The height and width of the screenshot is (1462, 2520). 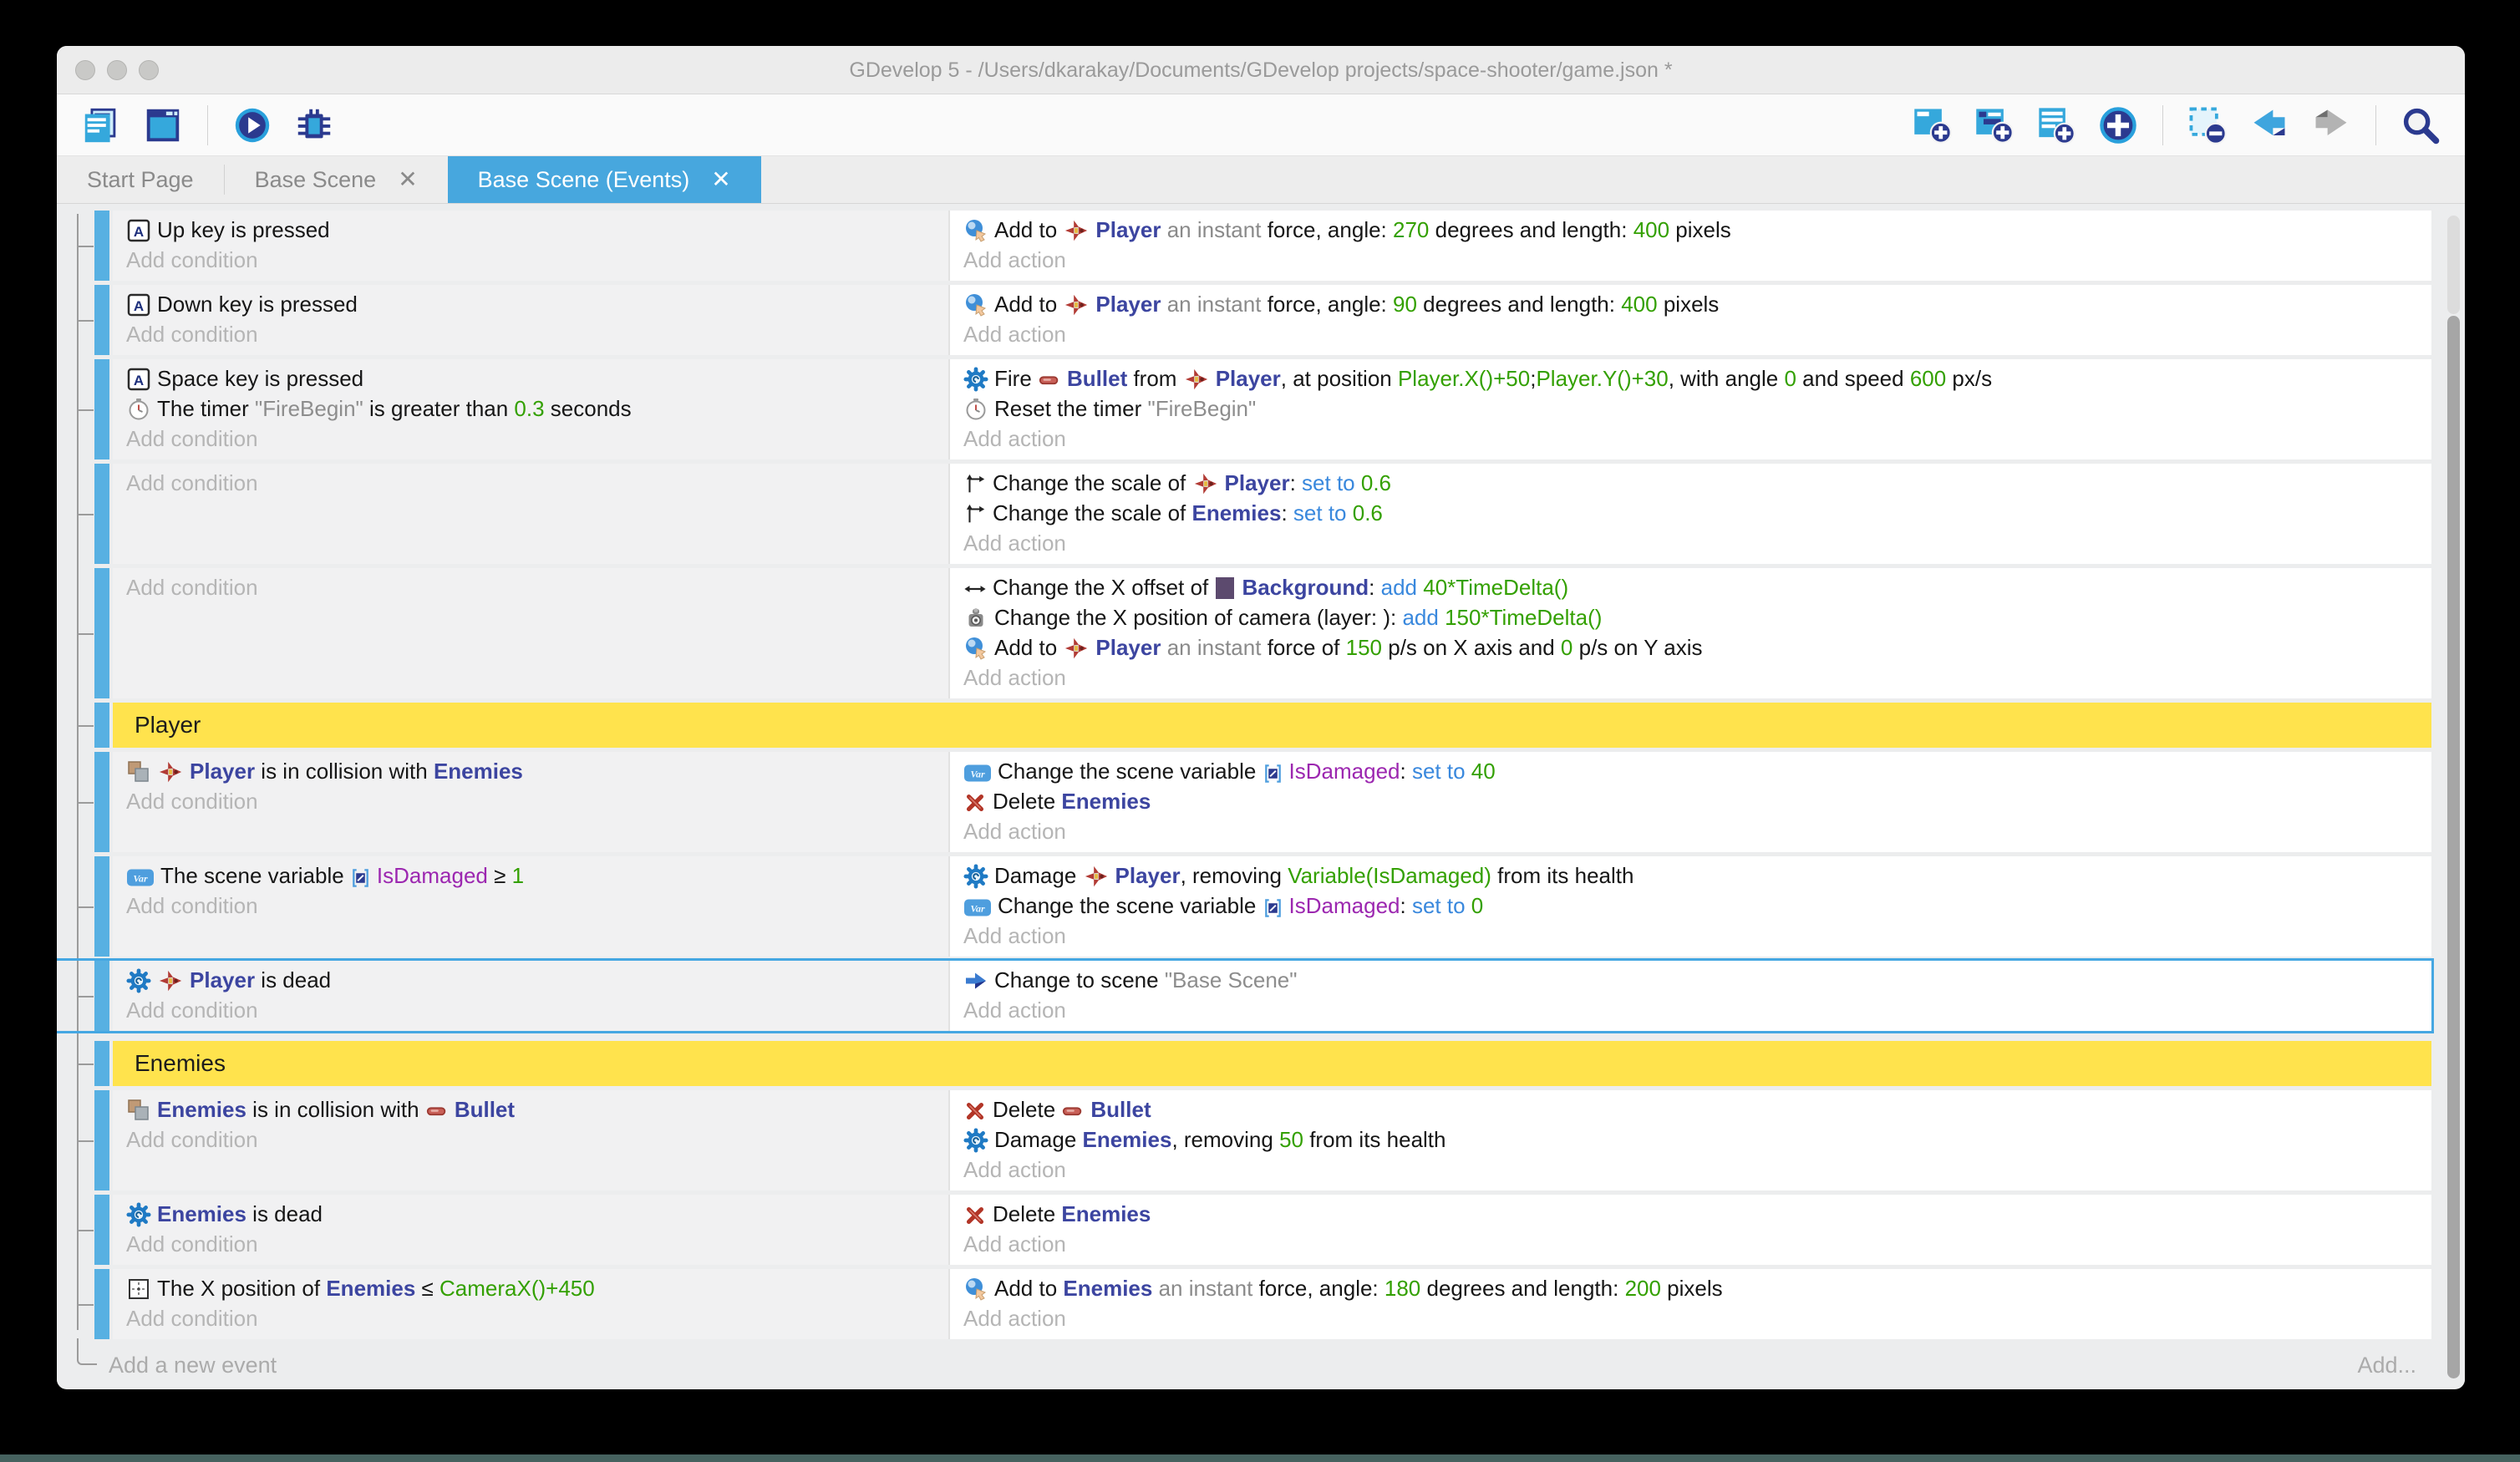 What do you see at coordinates (2118, 125) in the screenshot?
I see `add-circle-button` at bounding box center [2118, 125].